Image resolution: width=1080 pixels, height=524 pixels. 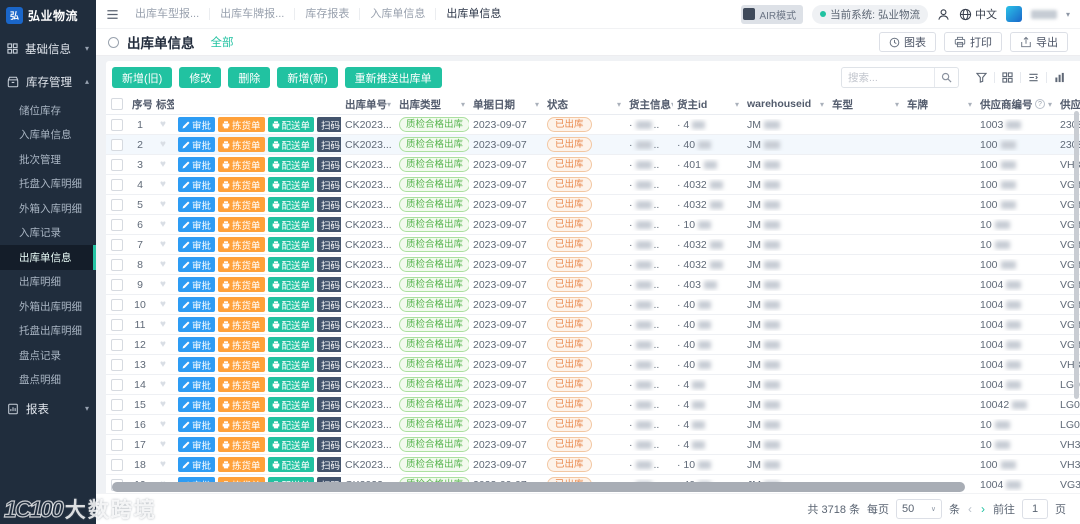 I want to click on header-owner_info: 货主信息▾, so click(x=649, y=104).